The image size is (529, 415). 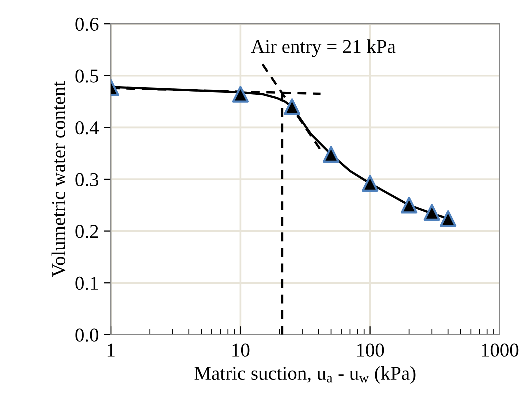 I want to click on x-tick-label: 1000, so click(x=500, y=350).